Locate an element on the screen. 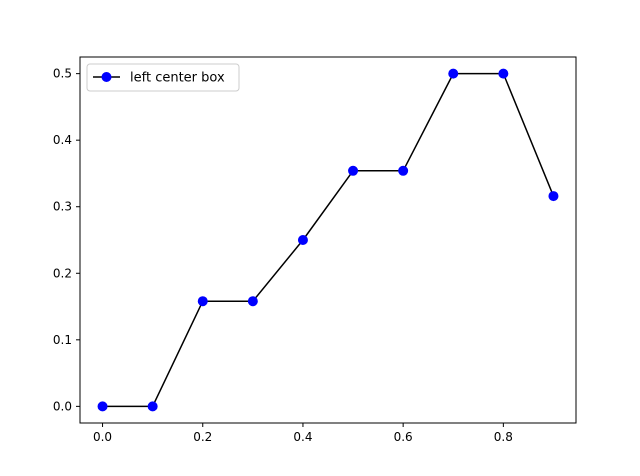  x-tick-label: 0.4 is located at coordinates (302, 437).